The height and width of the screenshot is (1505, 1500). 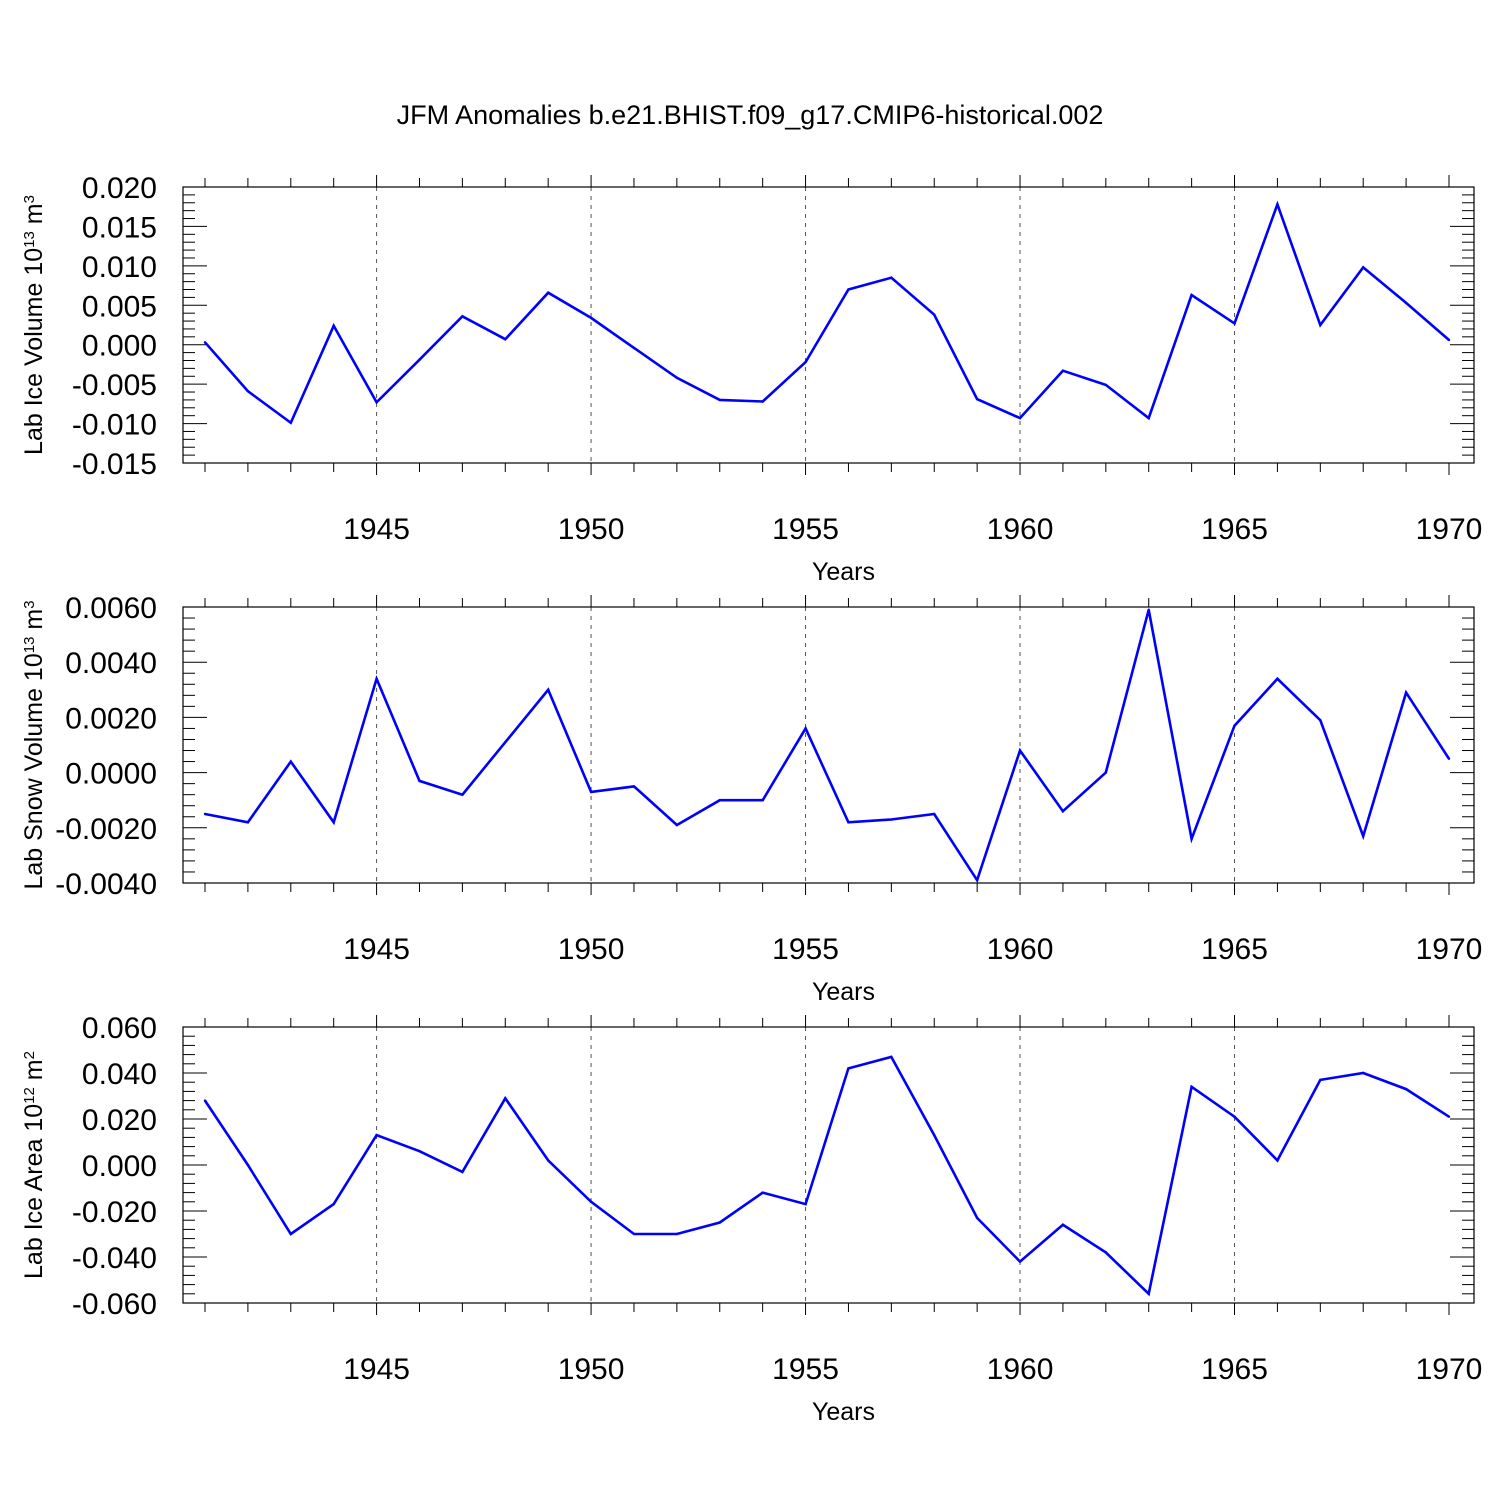 What do you see at coordinates (114, 1212) in the screenshot?
I see `y-tick-label: -0.020` at bounding box center [114, 1212].